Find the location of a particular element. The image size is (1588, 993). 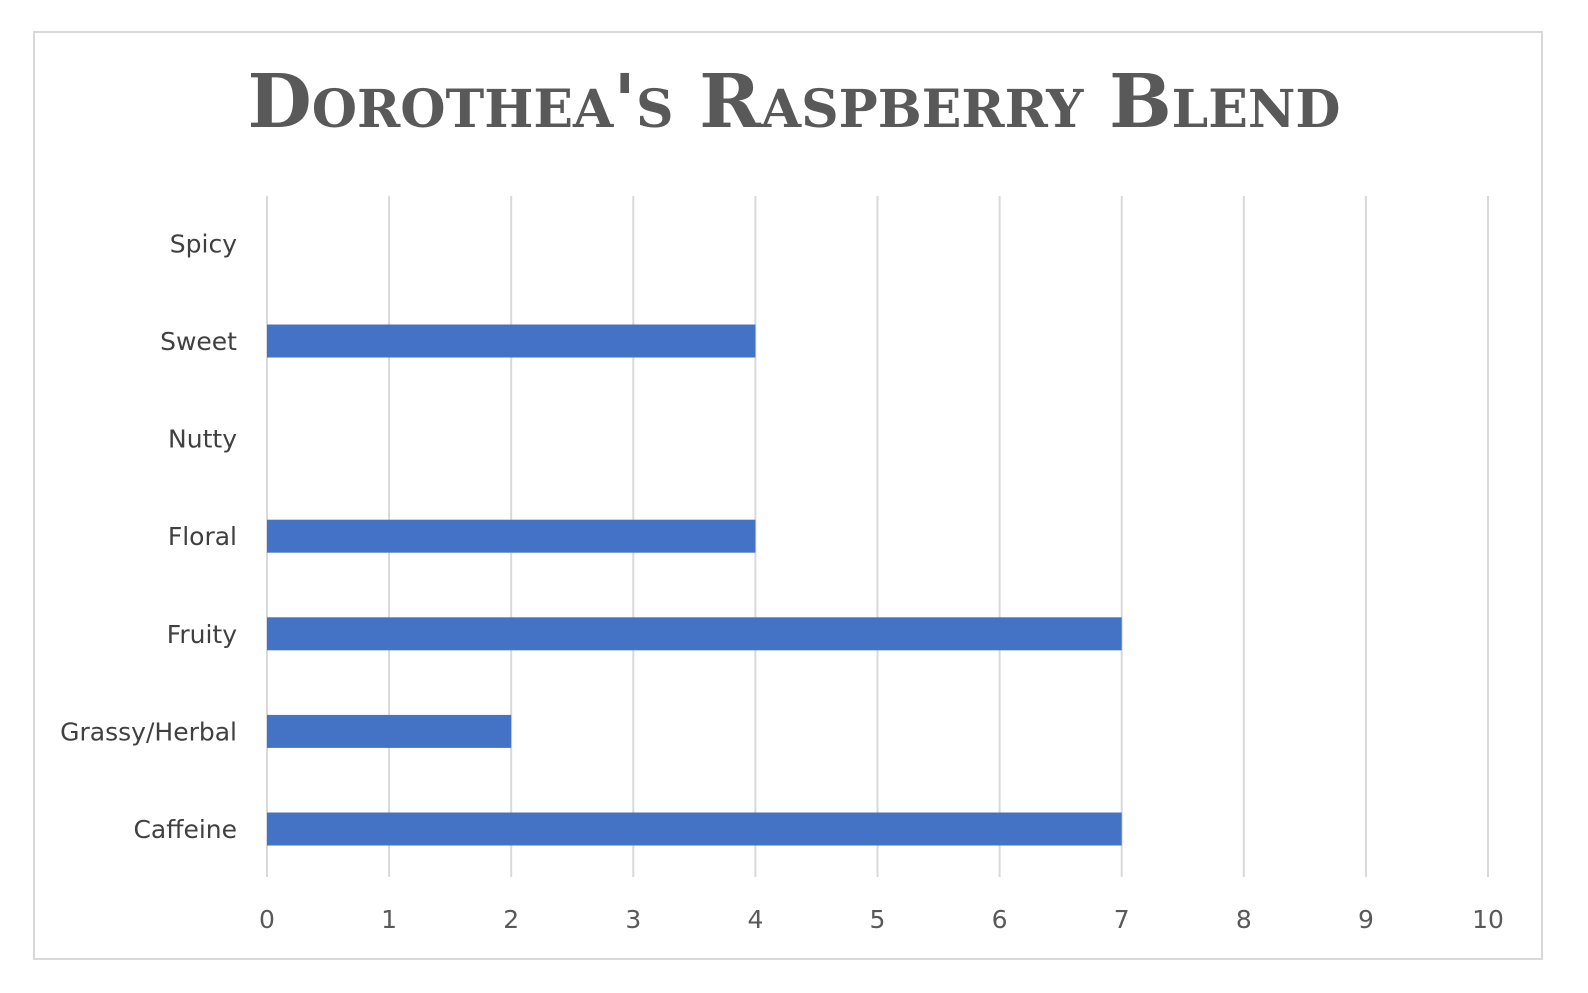

x-tick-label: 6 is located at coordinates (1000, 919).